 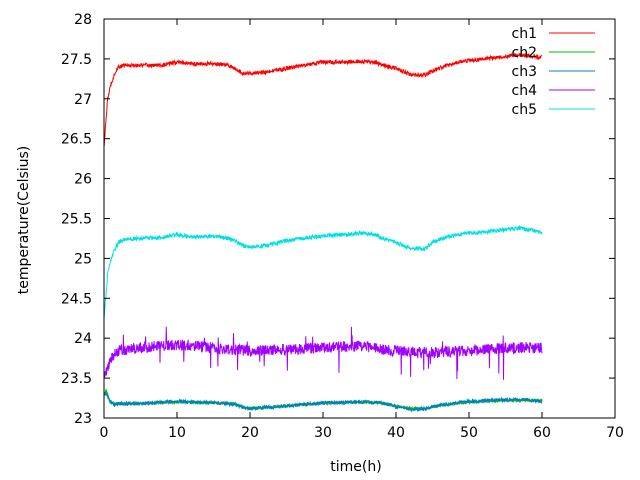 What do you see at coordinates (323, 402) in the screenshot?
I see `series-line-ch3` at bounding box center [323, 402].